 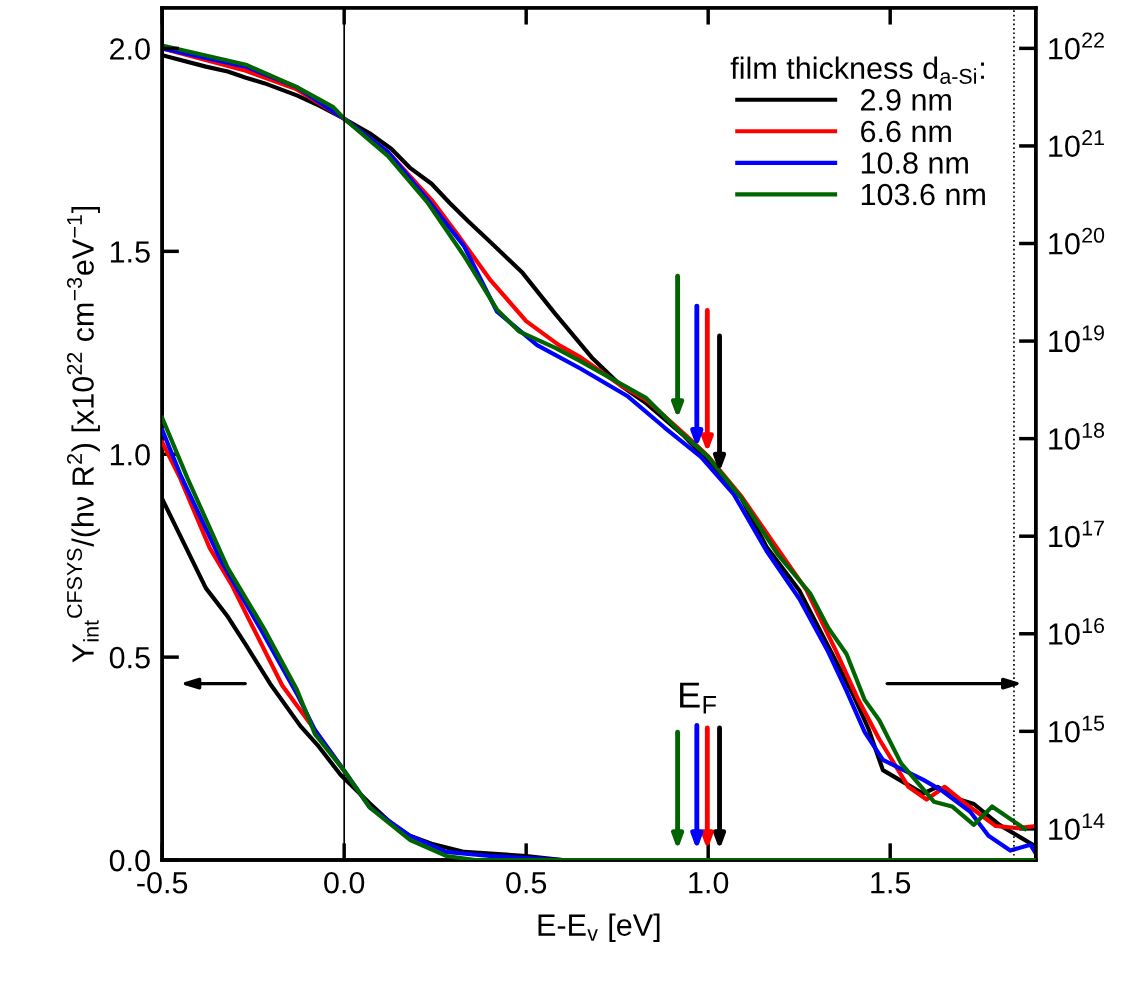 What do you see at coordinates (1077, 729) in the screenshot?
I see `y2-tick-label: 10$^{15}$` at bounding box center [1077, 729].